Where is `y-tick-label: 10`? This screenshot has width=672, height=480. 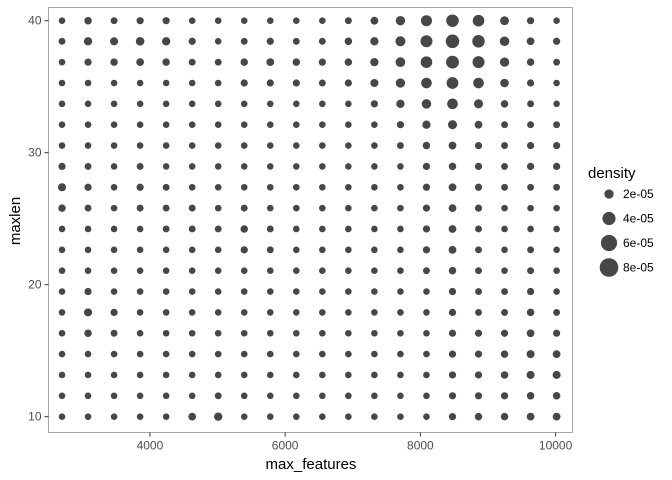
y-tick-label: 10 is located at coordinates (35, 417).